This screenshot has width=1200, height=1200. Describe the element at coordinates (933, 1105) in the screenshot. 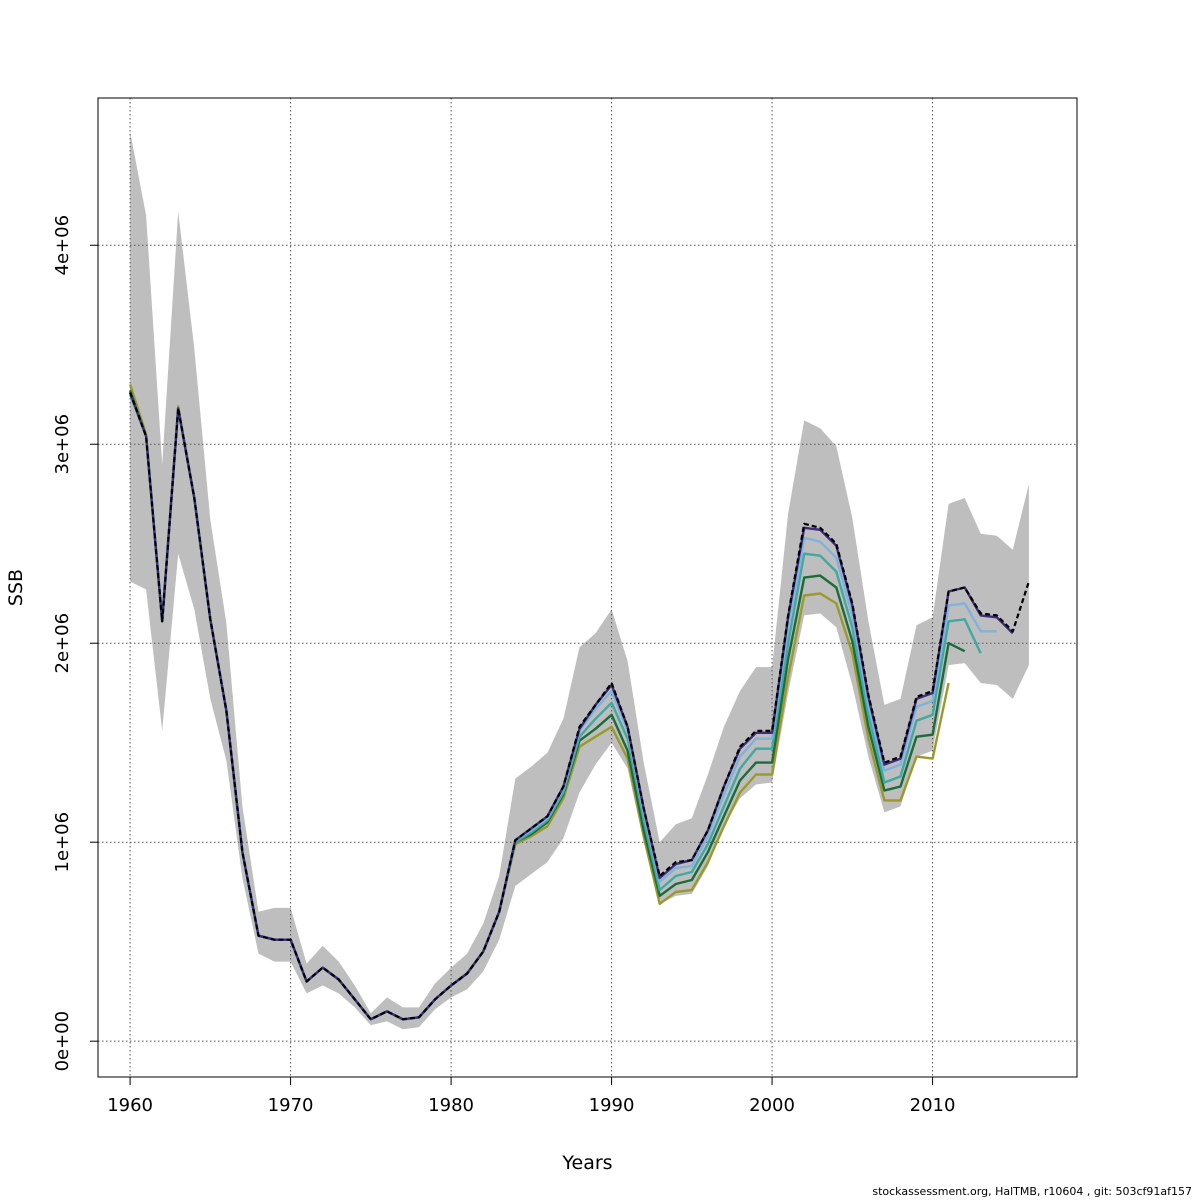

I see `x-tick-label: 2010` at that location.